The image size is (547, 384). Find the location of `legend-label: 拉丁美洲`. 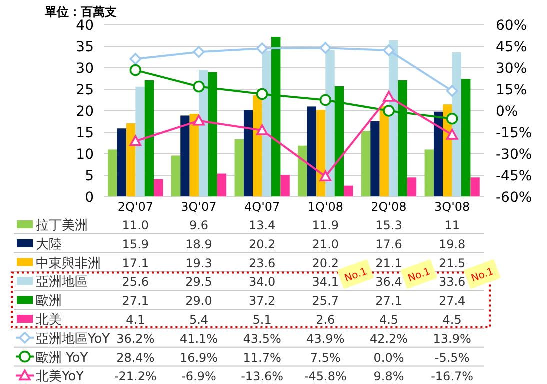

legend-label: 拉丁美洲 is located at coordinates (62, 226).